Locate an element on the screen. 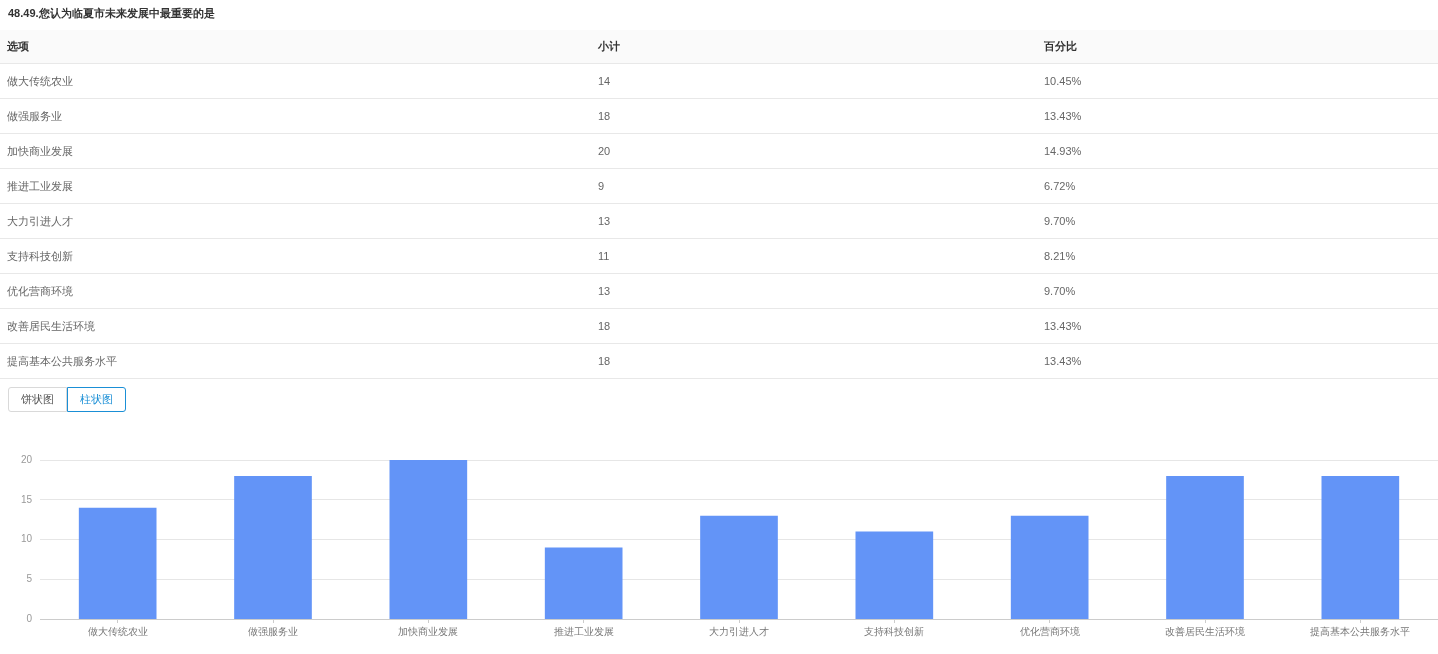  x-tick-label: 优化营商环境 is located at coordinates (1049, 631).